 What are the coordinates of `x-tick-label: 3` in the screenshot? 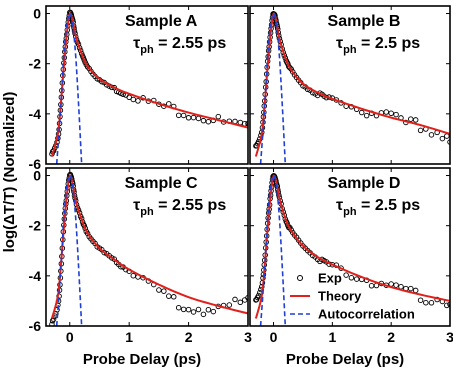 It's located at (248, 337).